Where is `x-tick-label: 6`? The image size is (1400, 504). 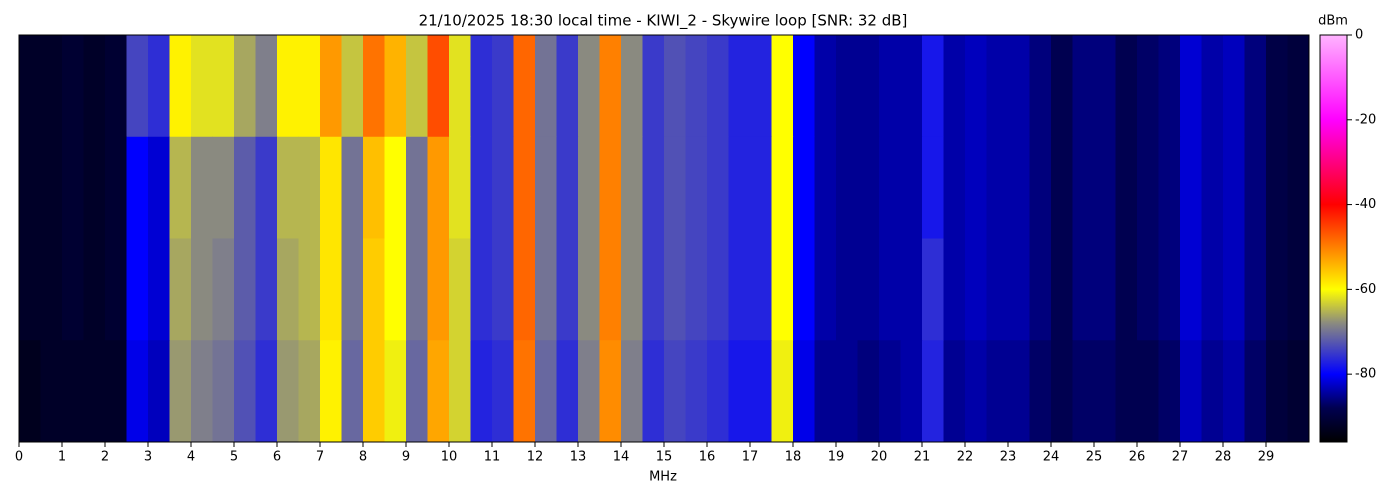 x-tick-label: 6 is located at coordinates (277, 457).